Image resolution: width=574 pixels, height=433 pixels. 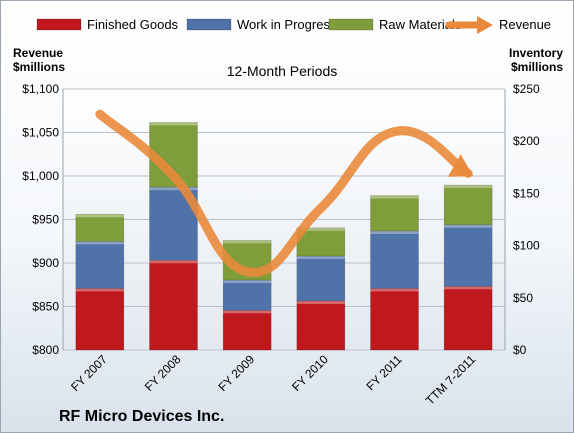 I want to click on legend-swatch-raw-materials, so click(x=351, y=24).